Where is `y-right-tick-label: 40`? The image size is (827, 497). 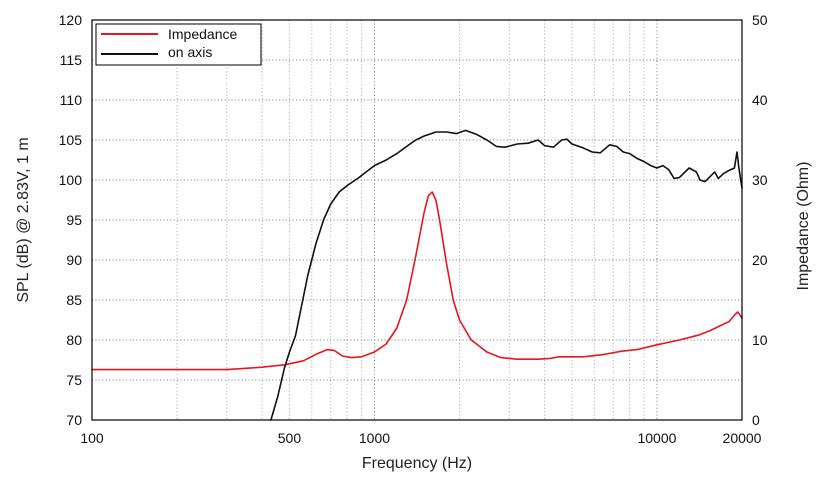
y-right-tick-label: 40 is located at coordinates (760, 100).